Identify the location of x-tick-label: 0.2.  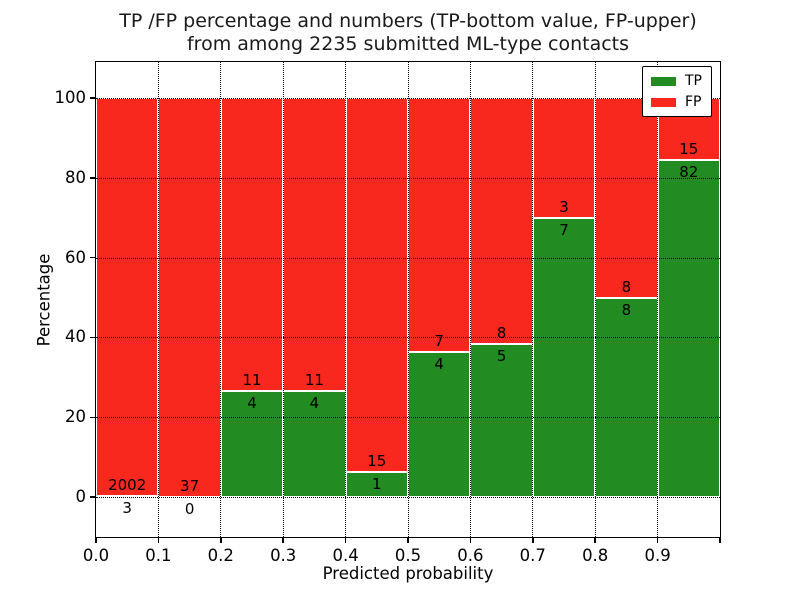
(220, 555).